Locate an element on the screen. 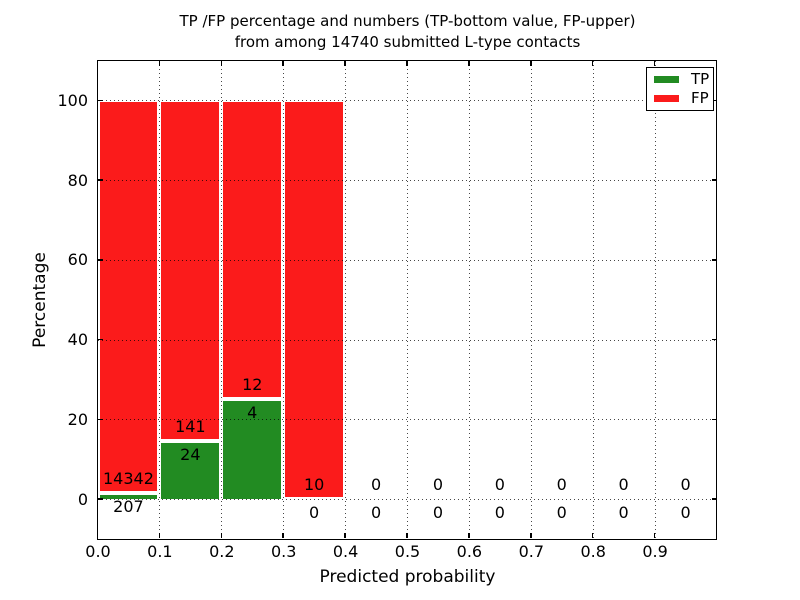  tp-legend-swatch-icon is located at coordinates (666, 79).